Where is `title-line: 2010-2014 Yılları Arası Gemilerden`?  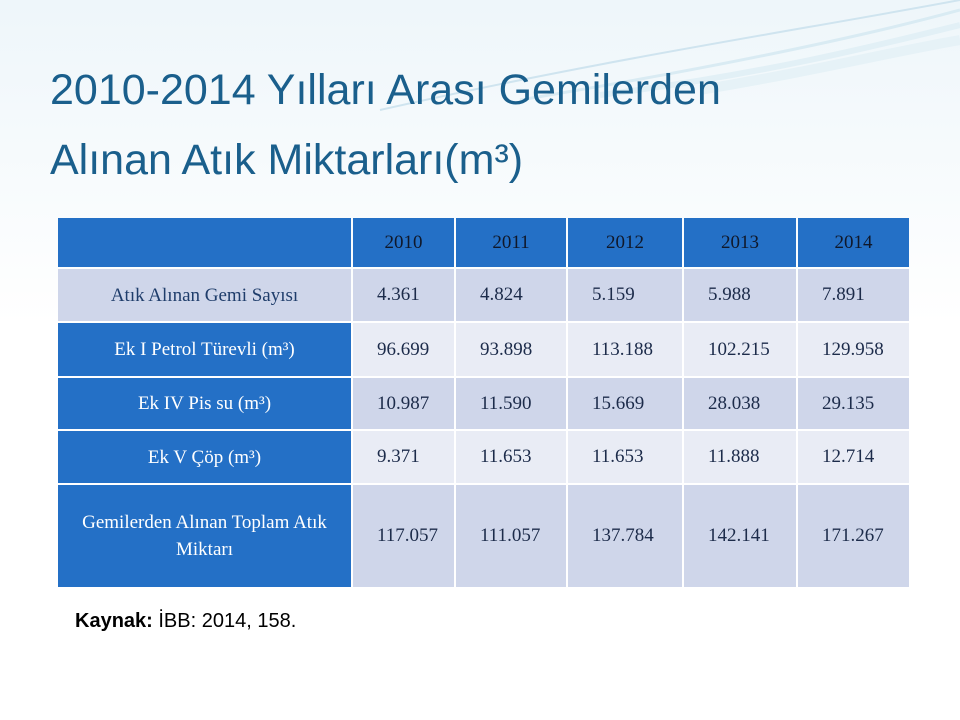
title-line: 2010-2014 Yılları Arası Gemilerden is located at coordinates (385, 90).